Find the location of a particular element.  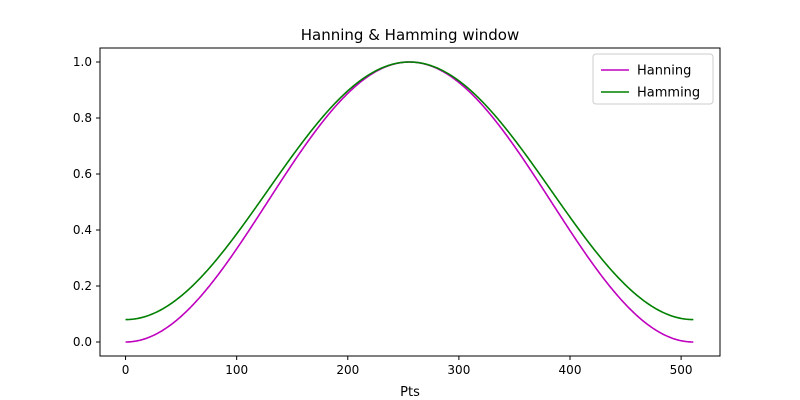

chart-title: Hanning & Hamming window is located at coordinates (410, 35).